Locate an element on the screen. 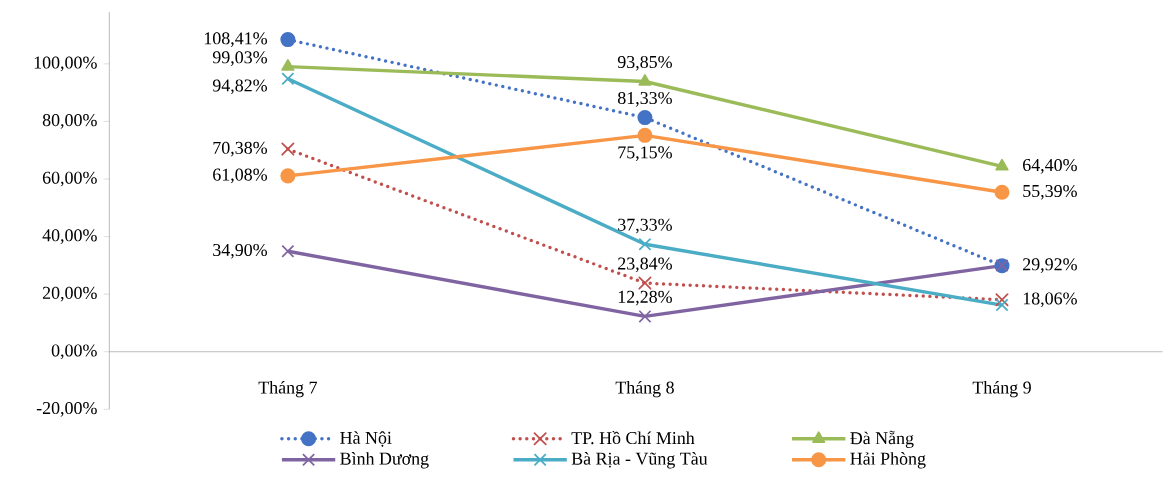 The width and height of the screenshot is (1172, 503). y-tick-label: -20,00% is located at coordinates (66, 409).